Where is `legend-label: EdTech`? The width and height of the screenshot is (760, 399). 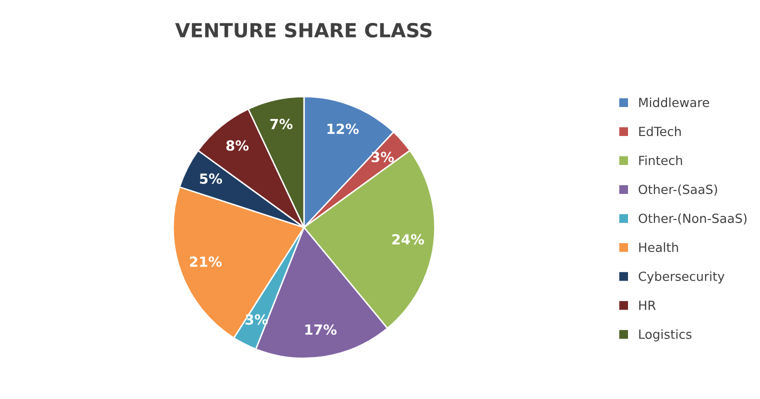 legend-label: EdTech is located at coordinates (660, 131).